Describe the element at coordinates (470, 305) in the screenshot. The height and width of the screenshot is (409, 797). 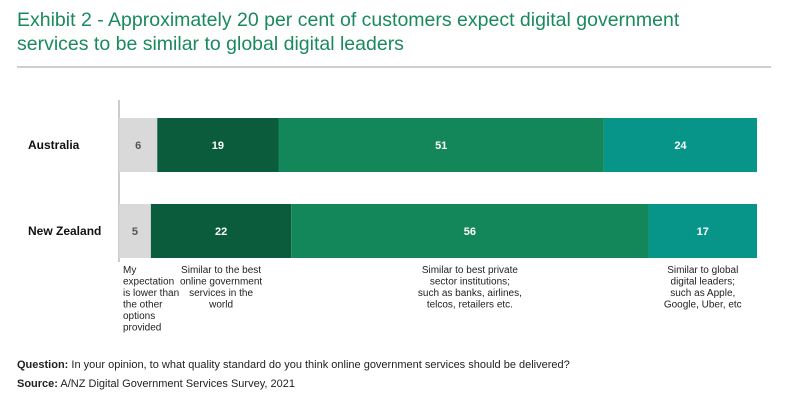
I see `segment-legend-label: telcos, retailers etc.` at that location.